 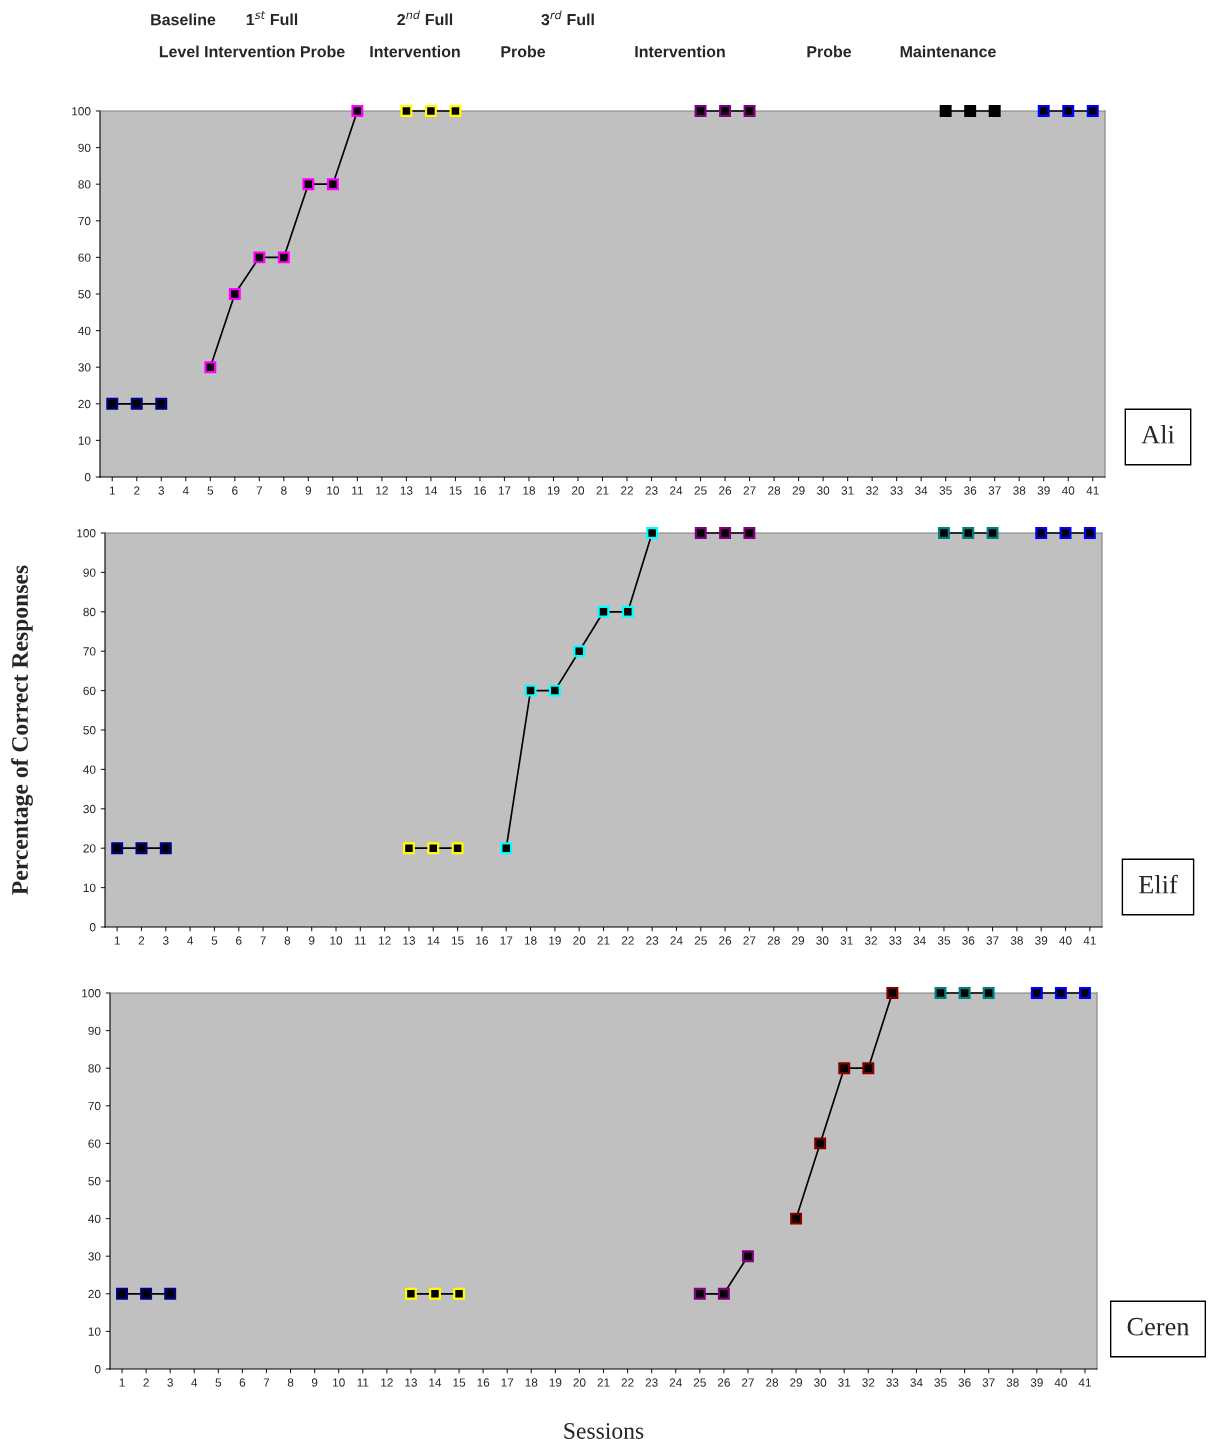 What do you see at coordinates (94, 1294) in the screenshot?
I see `y-tick-label: 20` at bounding box center [94, 1294].